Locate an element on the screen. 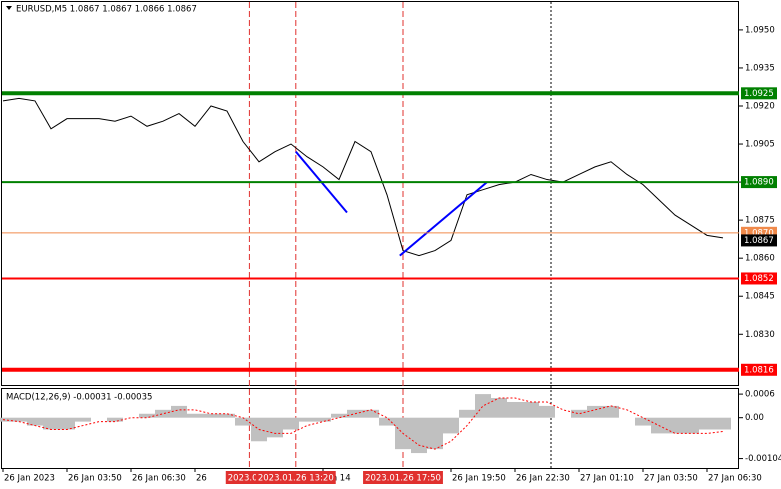  y-tick-label: 1.0920 is located at coordinates (760, 106).